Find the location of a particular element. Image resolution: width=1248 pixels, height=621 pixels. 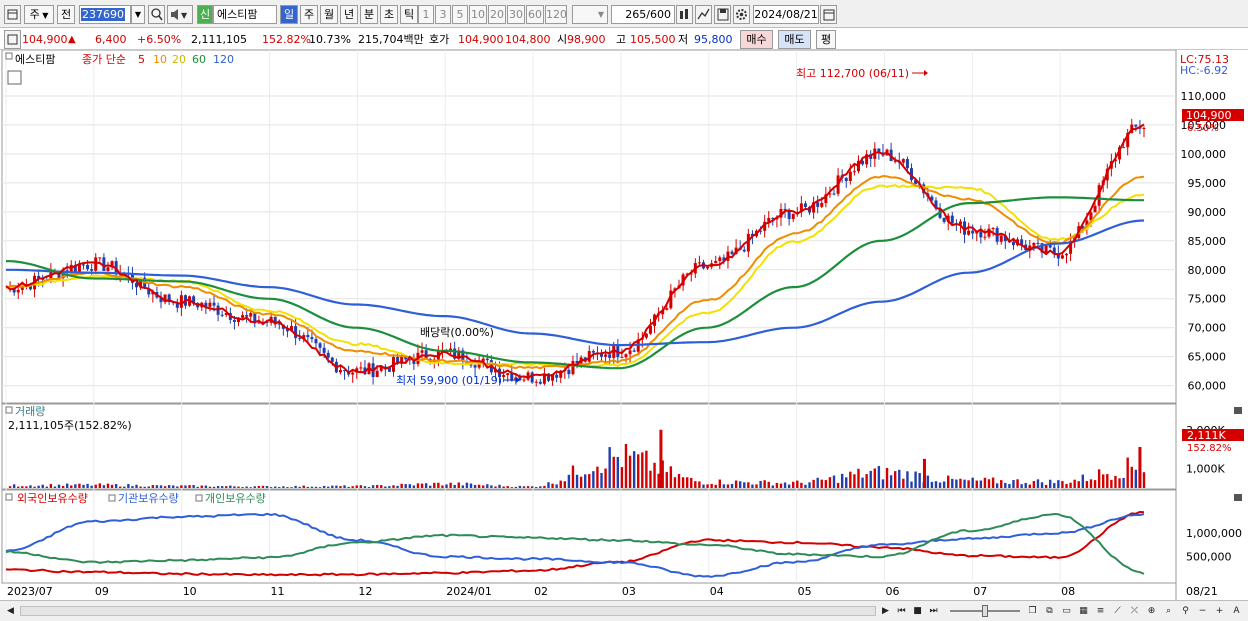

bars-icon: ≡ is located at coordinates (1100, 611).